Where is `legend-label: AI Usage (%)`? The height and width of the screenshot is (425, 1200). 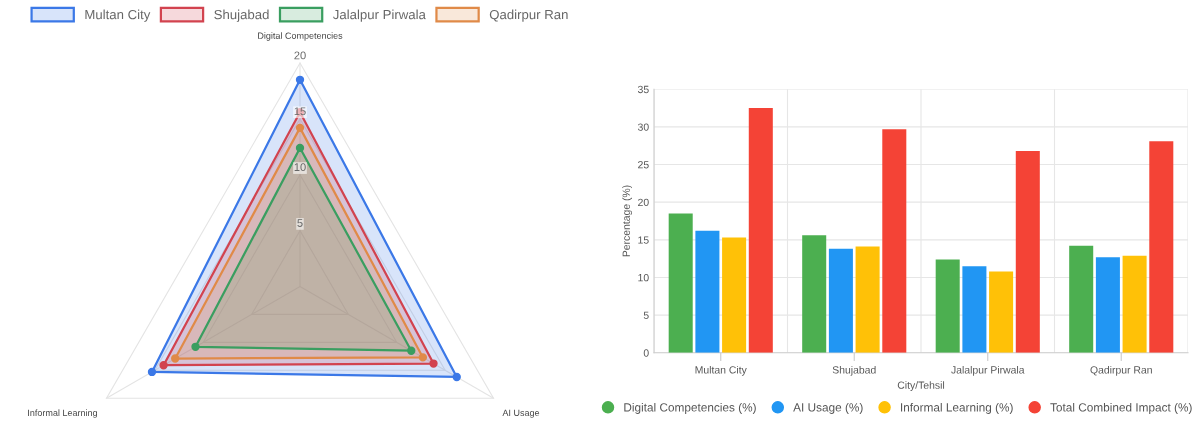 legend-label: AI Usage (%) is located at coordinates (828, 408).